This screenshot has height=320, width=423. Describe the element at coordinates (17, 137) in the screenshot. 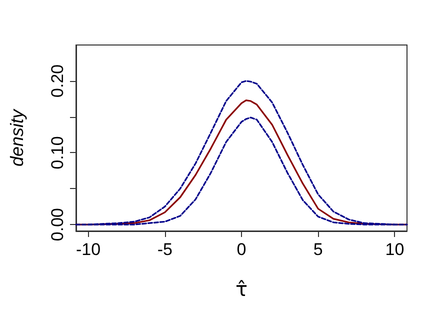

I see `y-axis-title: density` at that location.